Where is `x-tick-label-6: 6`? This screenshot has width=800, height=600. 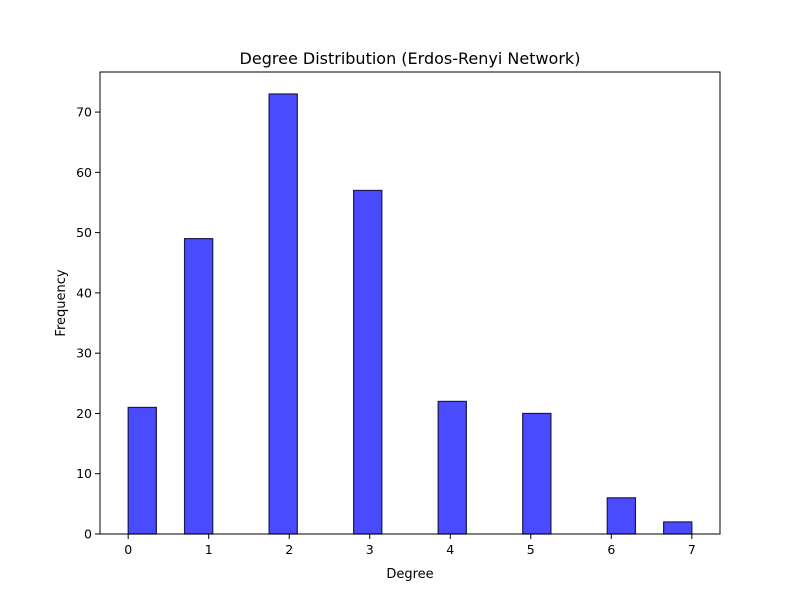 x-tick-label-6: 6 is located at coordinates (611, 549).